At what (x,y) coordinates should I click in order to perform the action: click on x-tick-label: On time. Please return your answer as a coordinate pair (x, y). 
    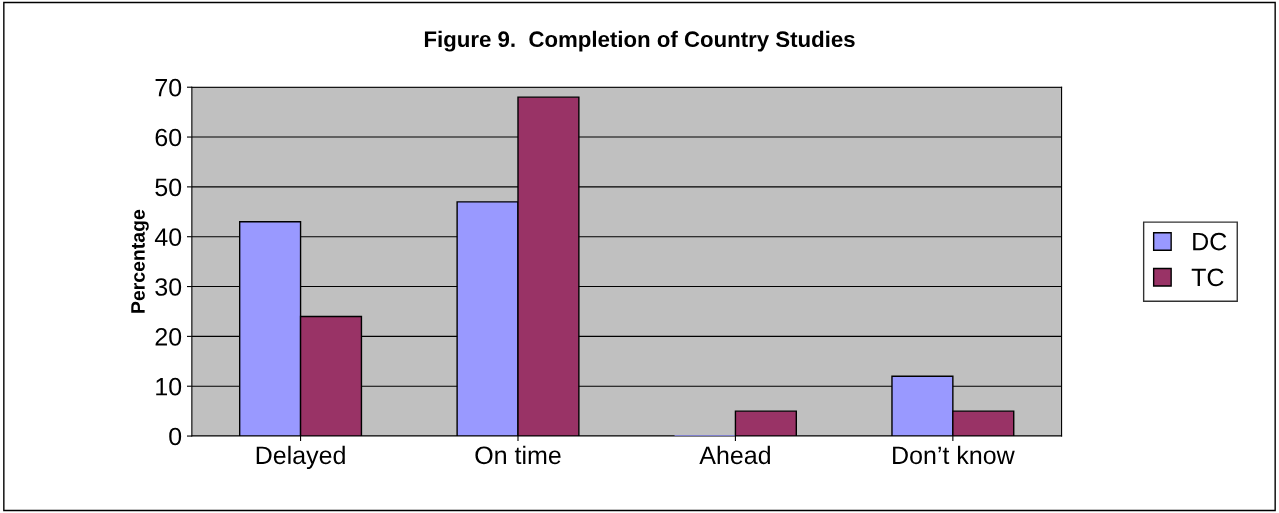
    Looking at the image, I should click on (518, 455).